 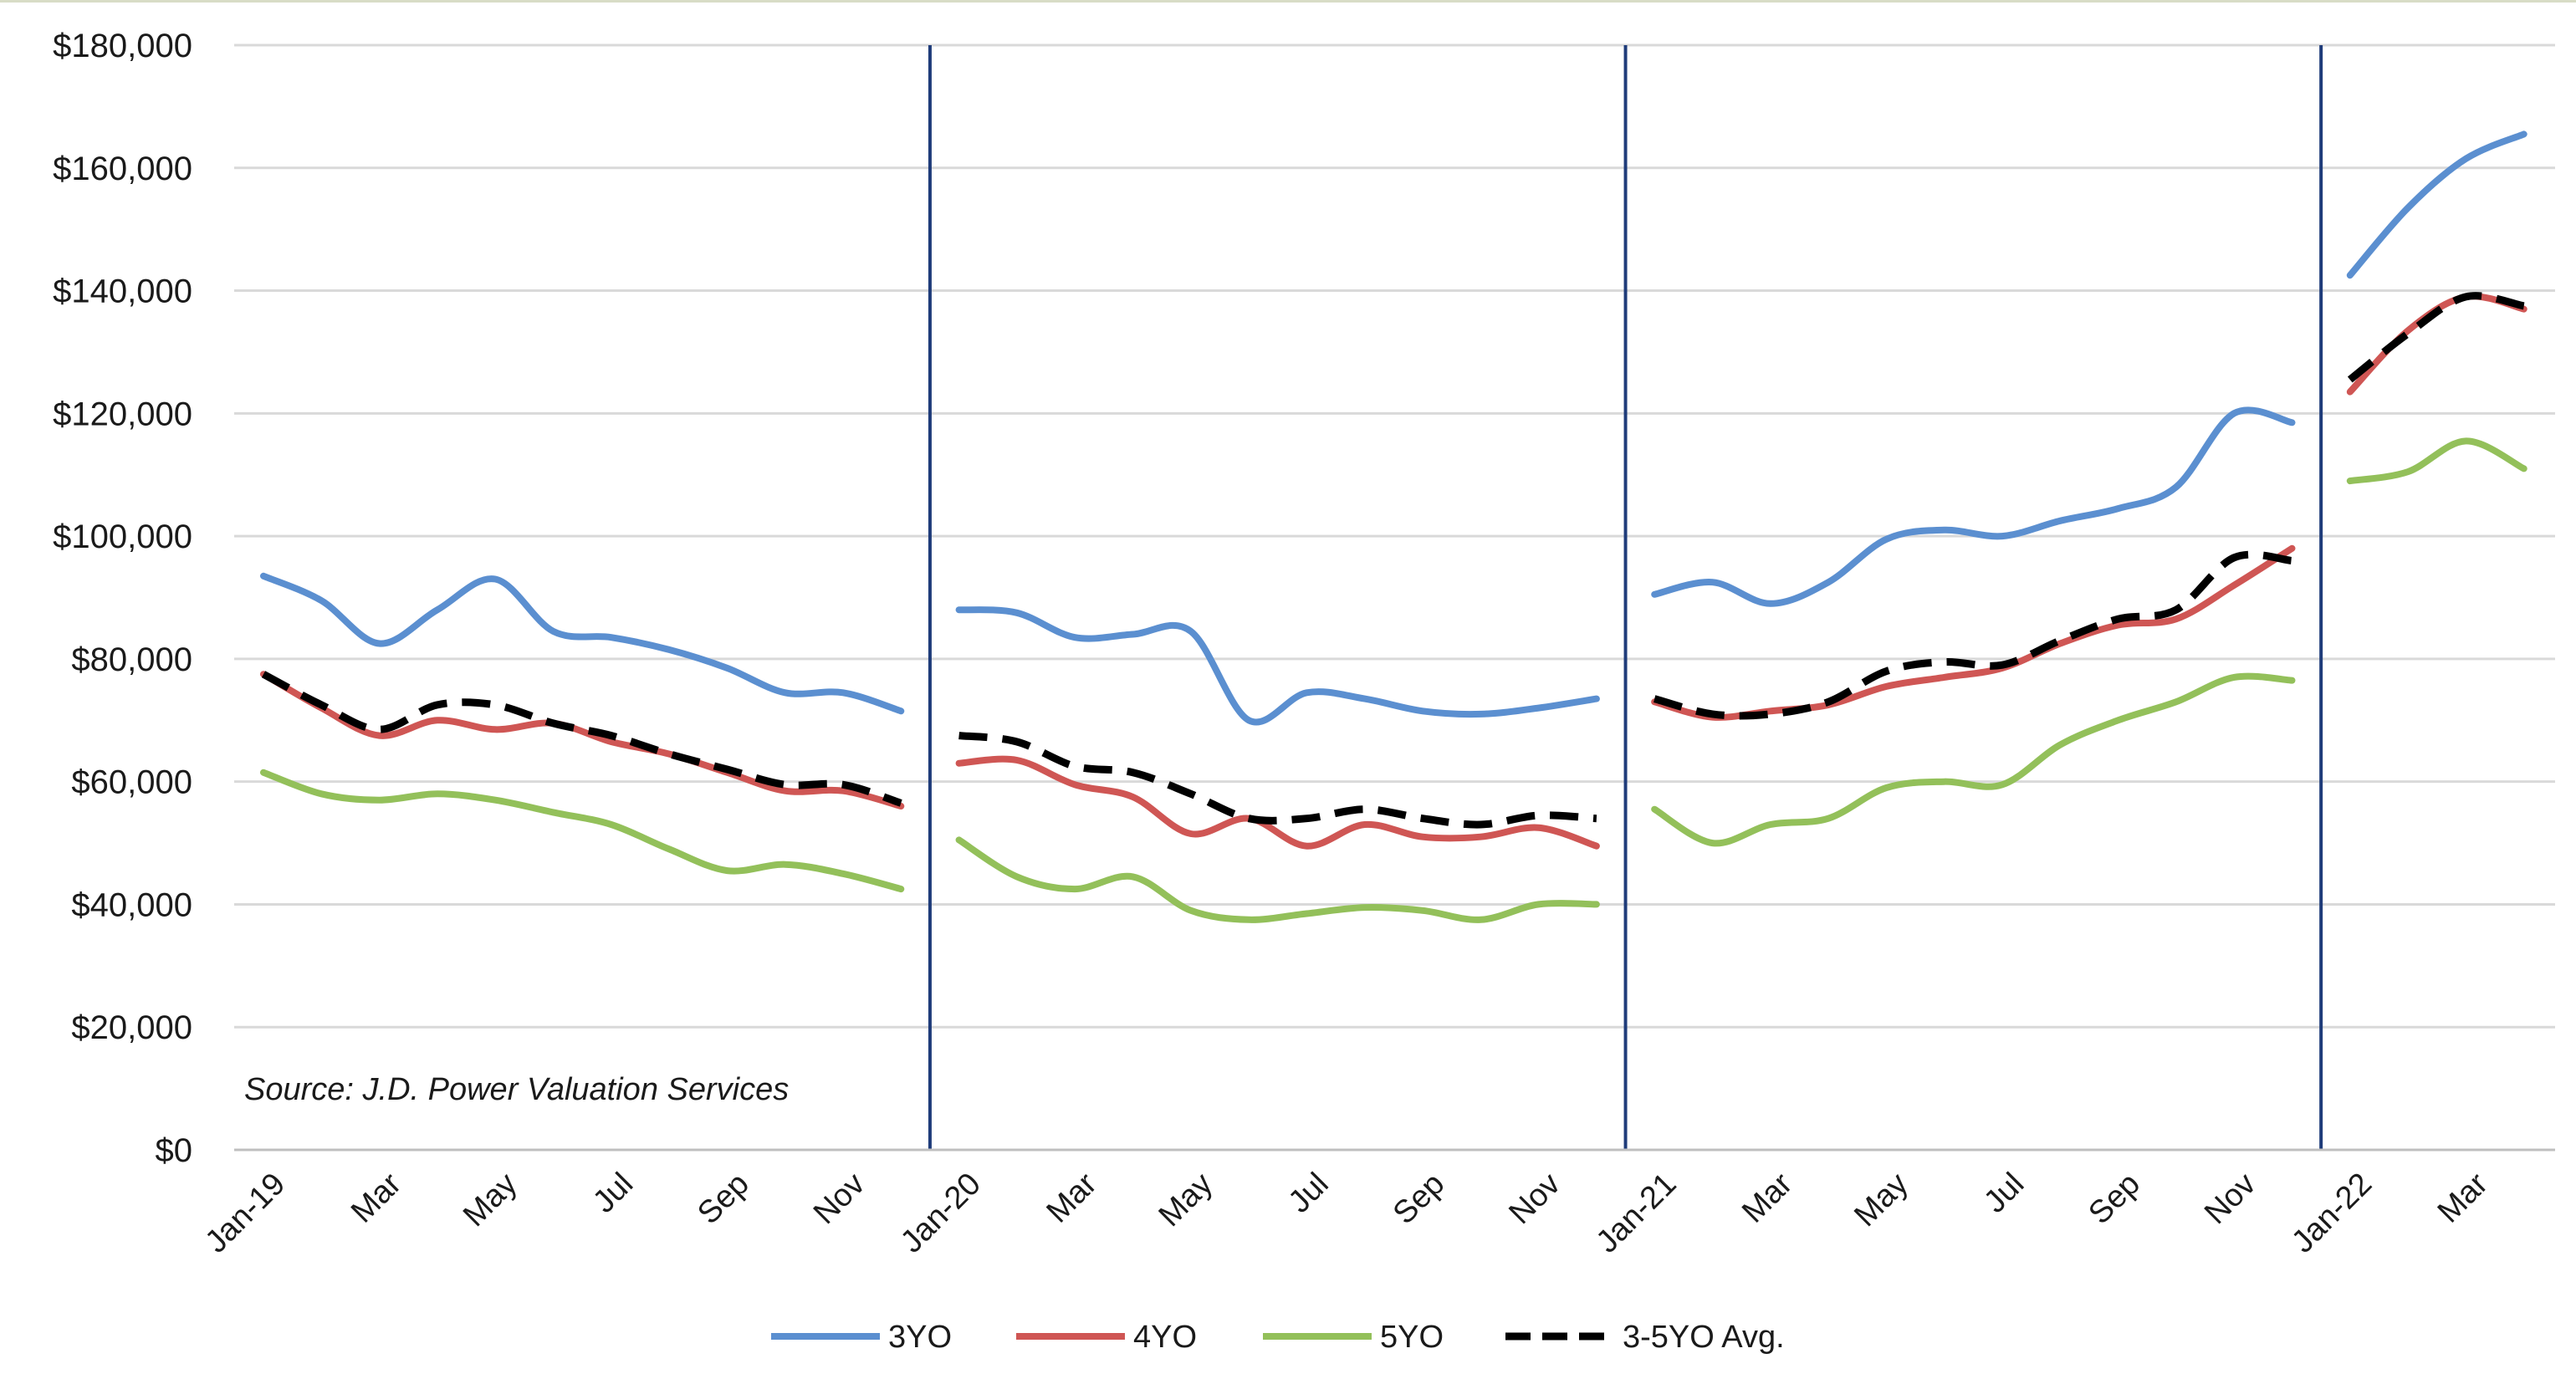 I want to click on y-tick-label: $0, so click(x=174, y=1150).